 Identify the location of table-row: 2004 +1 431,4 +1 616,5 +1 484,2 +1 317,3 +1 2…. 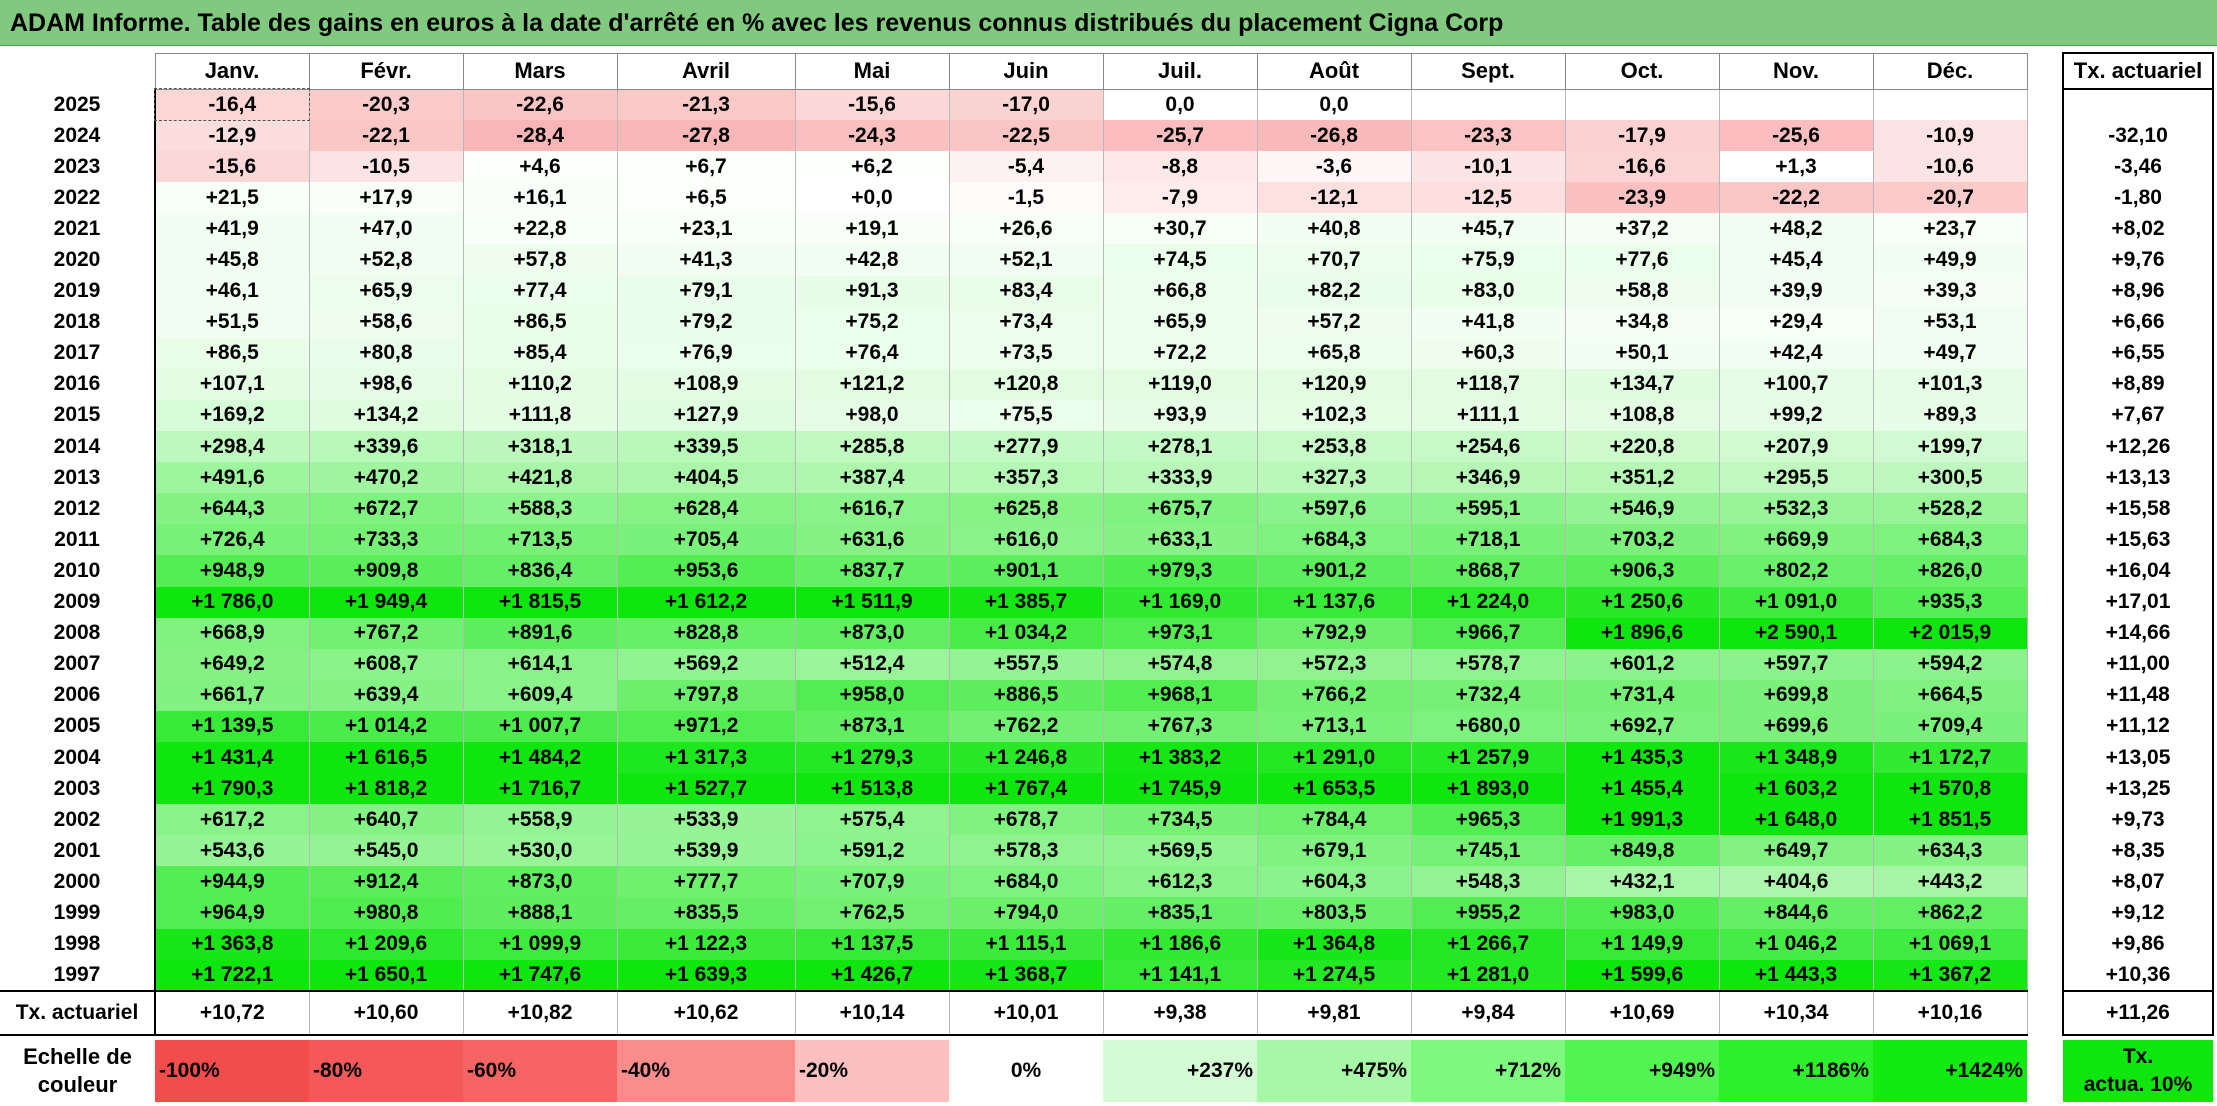
(1107, 757).